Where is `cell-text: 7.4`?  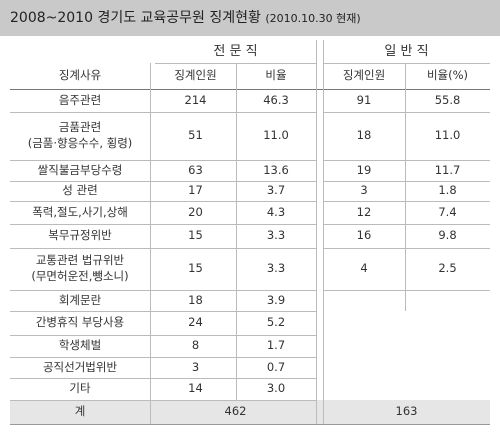
cell-text: 7.4 is located at coordinates (447, 211).